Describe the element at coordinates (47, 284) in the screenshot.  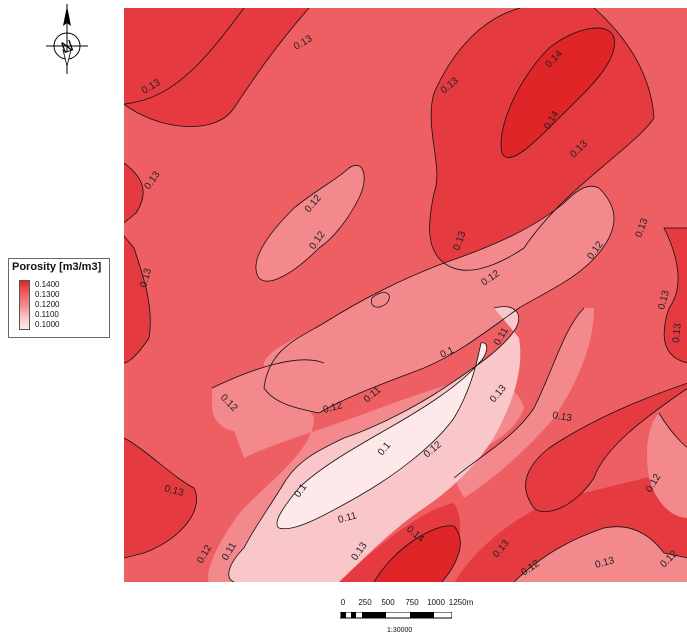
I see `legend-label: 0.1400` at that location.